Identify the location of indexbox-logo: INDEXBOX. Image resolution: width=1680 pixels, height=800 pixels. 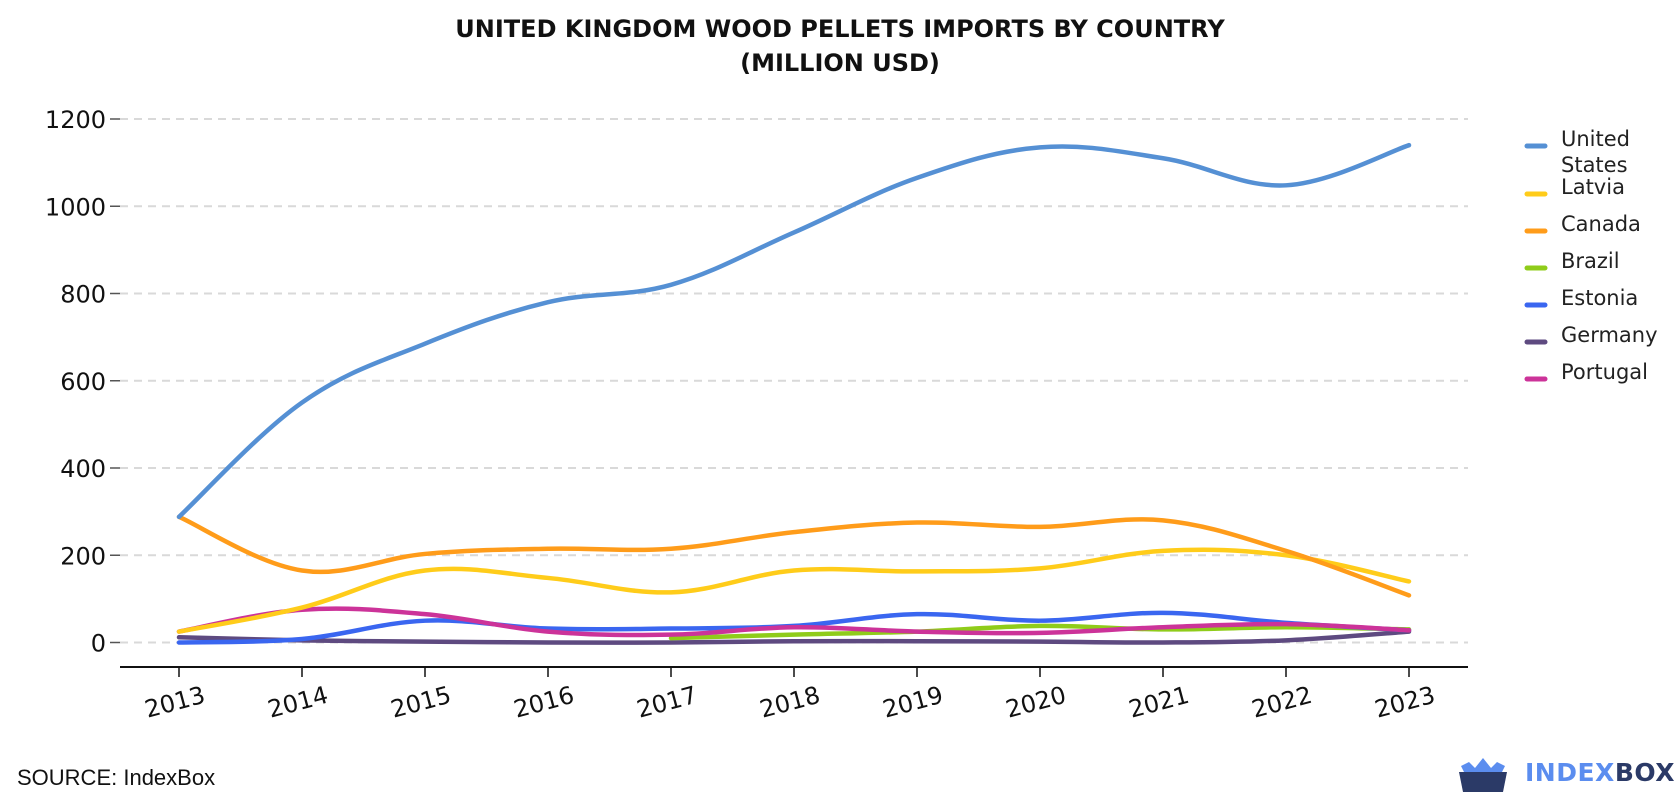
(1565, 773).